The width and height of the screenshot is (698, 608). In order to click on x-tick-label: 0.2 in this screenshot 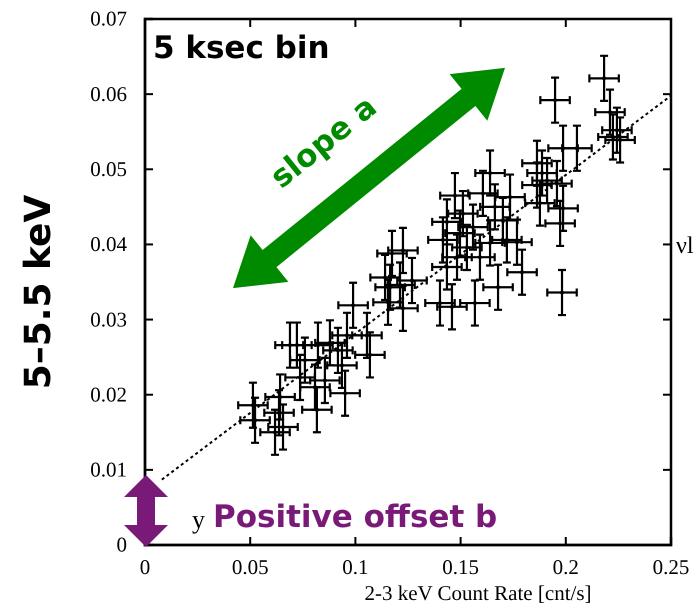, I will do `click(565, 566)`.